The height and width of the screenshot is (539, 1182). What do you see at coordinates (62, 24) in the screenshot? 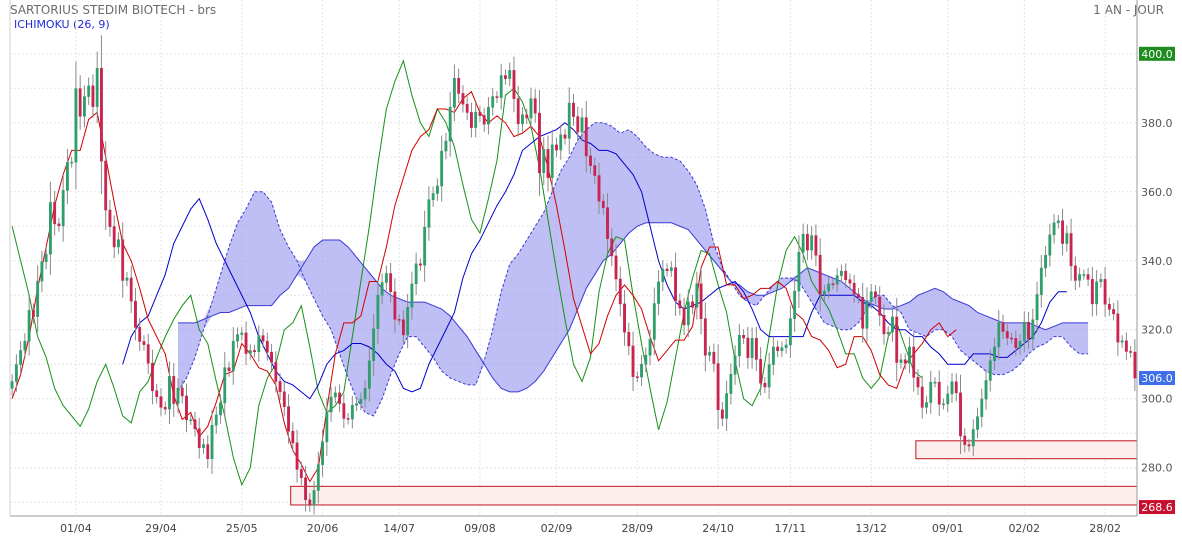
I see `indicator-label: ICHIMOKU (26, 9)` at bounding box center [62, 24].